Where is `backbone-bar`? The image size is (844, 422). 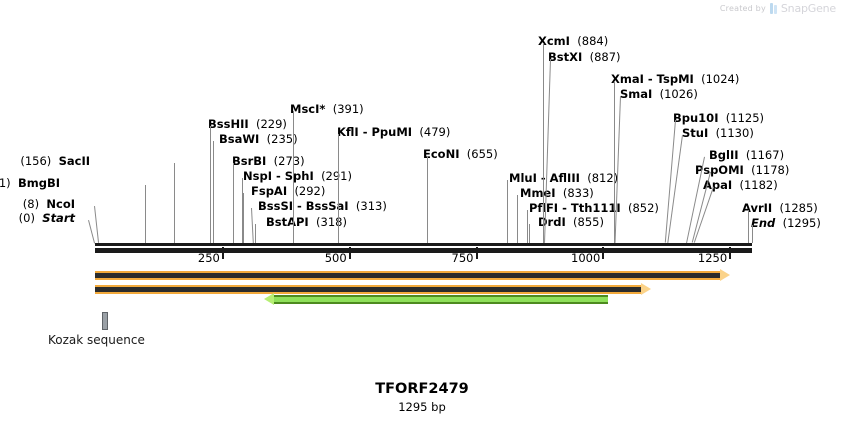 backbone-bar is located at coordinates (423, 250).